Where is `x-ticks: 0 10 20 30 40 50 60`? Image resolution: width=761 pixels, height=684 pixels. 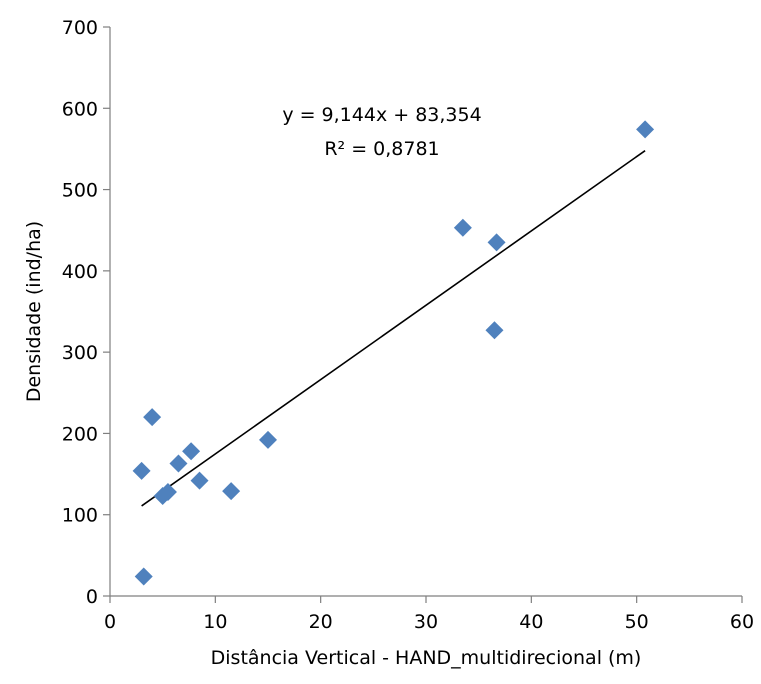 x-ticks: 0 10 20 30 40 50 60 is located at coordinates (429, 614).